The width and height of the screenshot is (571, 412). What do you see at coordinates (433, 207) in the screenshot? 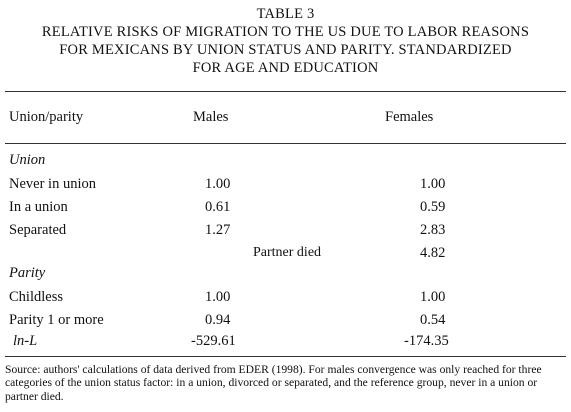
I see `females-value: 0.59` at bounding box center [433, 207].